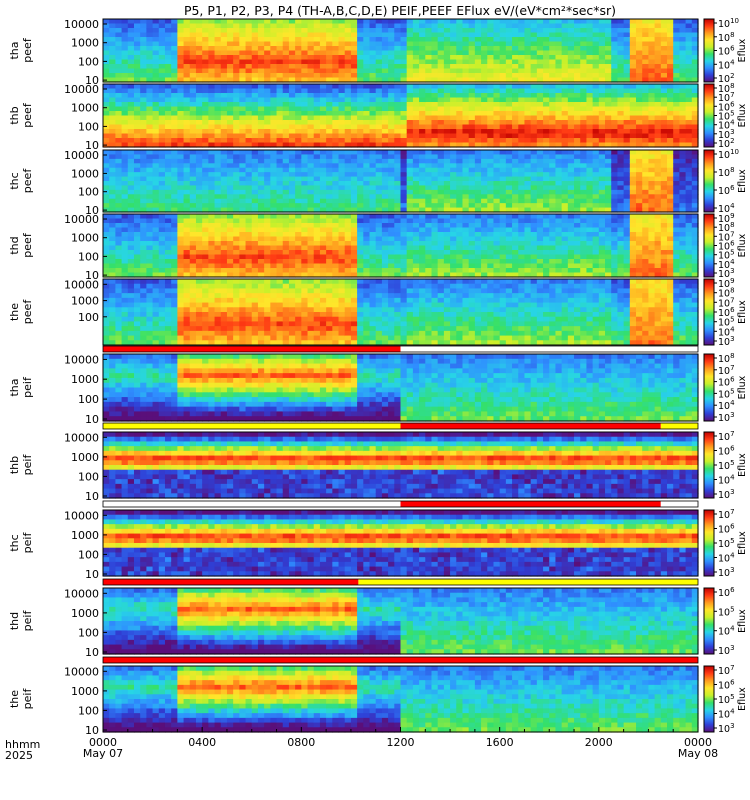 Image resolution: width=750 pixels, height=800 pixels. Describe the element at coordinates (14, 180) in the screenshot. I see `panel-probe-label: thc` at that location.